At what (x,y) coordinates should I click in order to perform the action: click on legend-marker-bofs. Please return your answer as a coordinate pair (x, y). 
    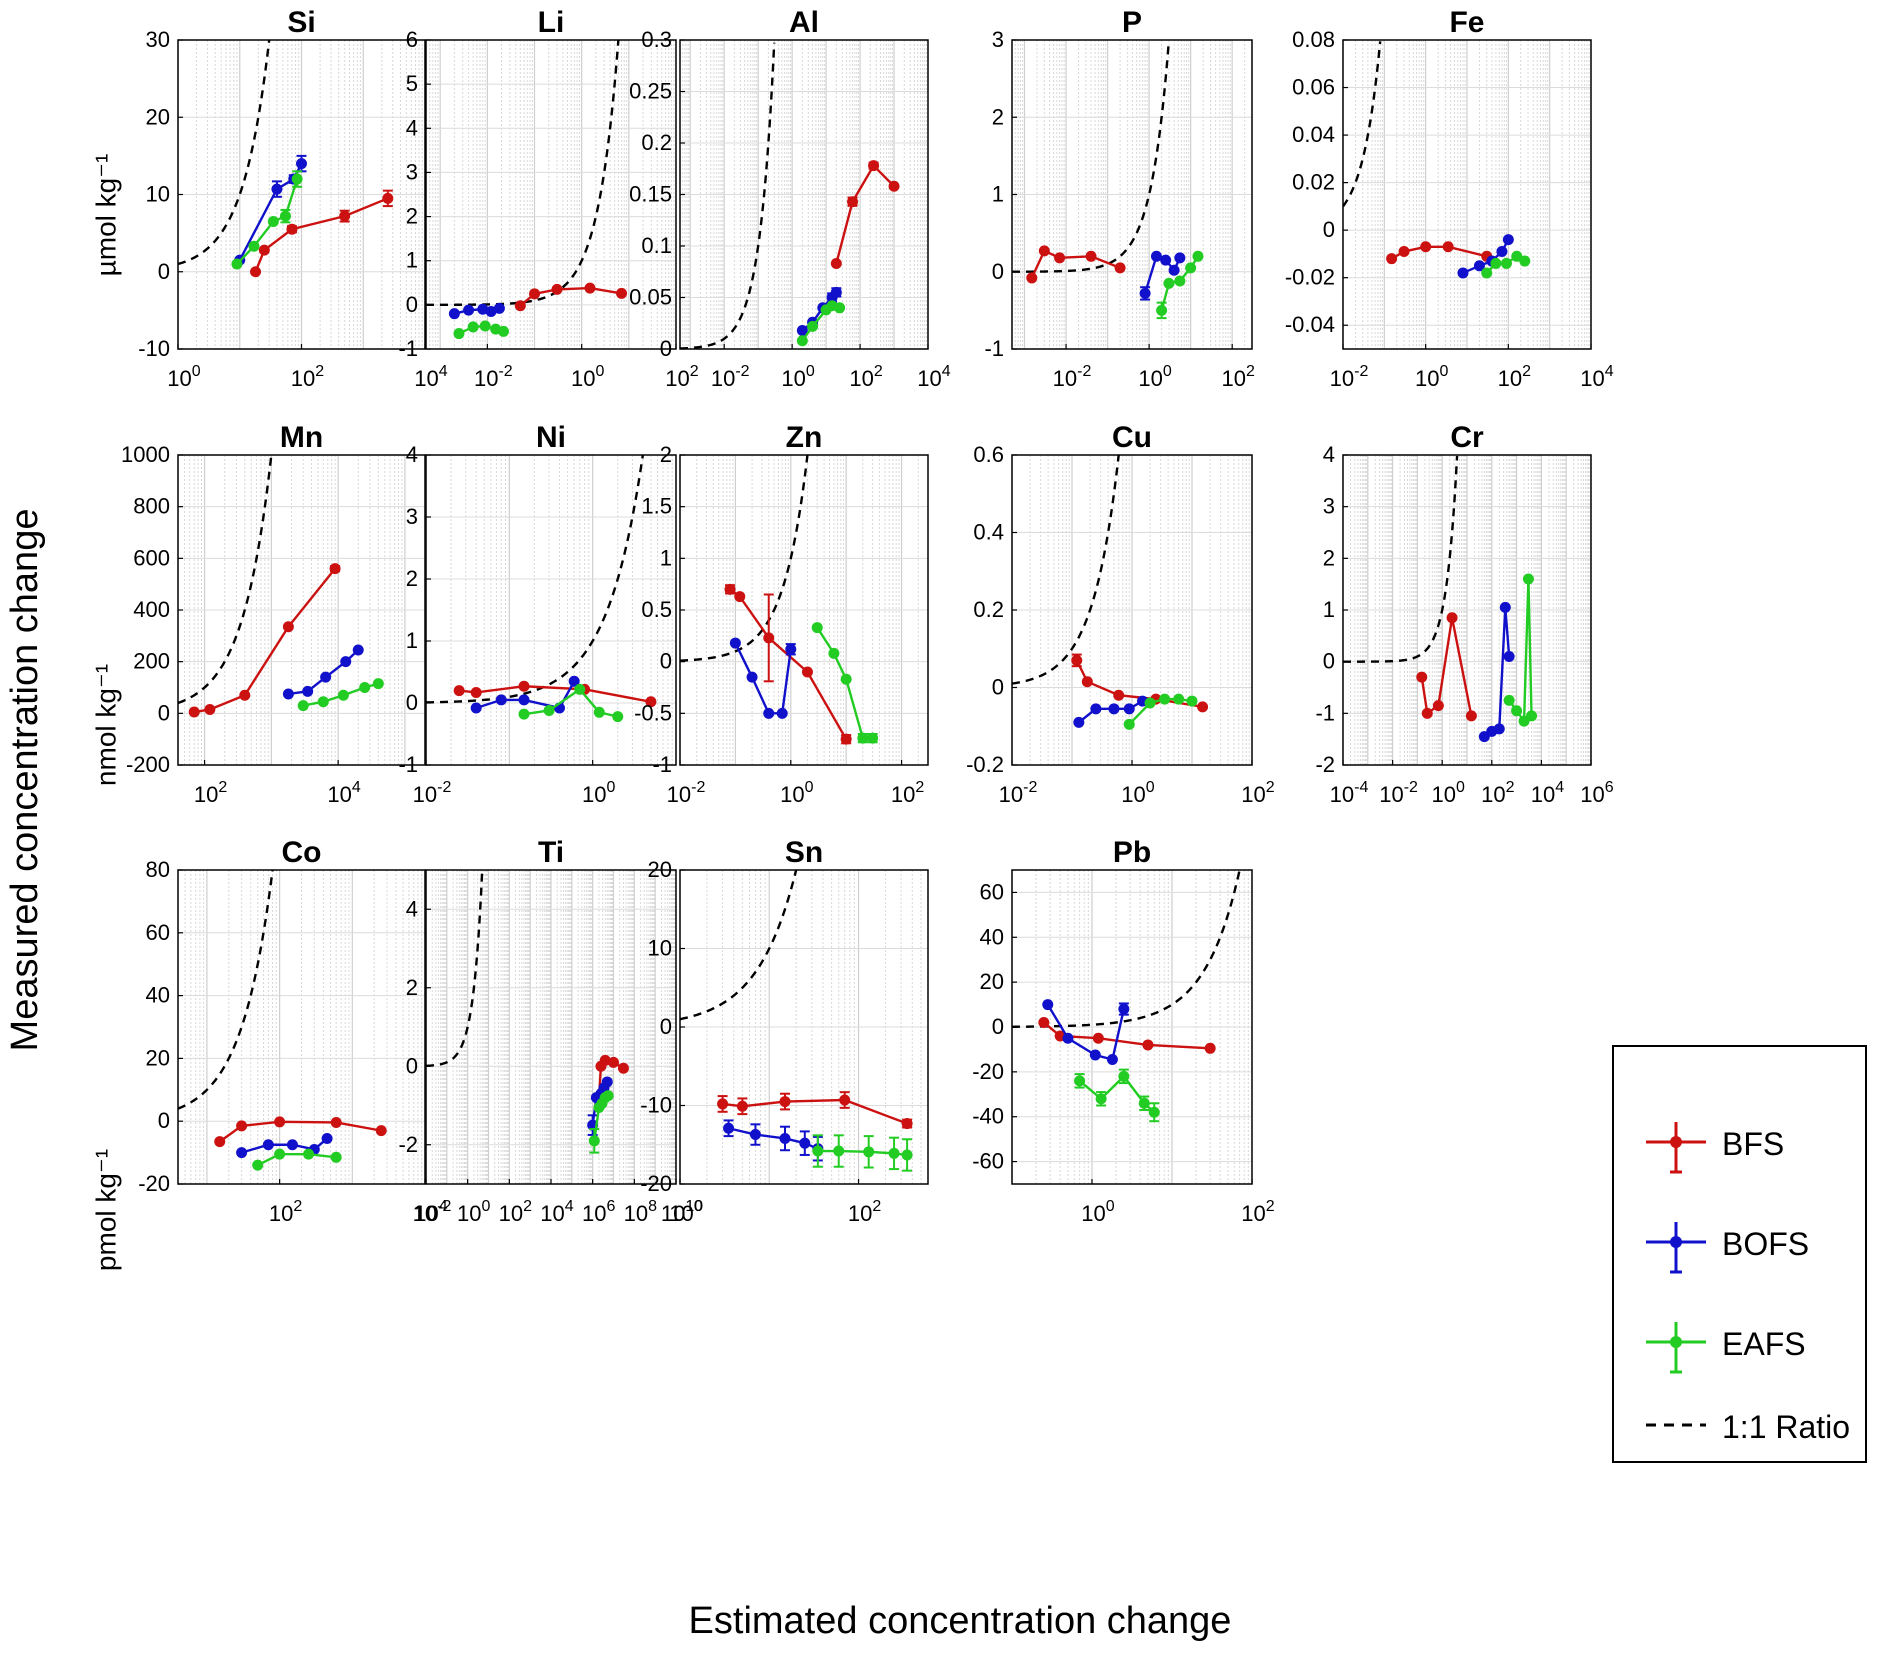
    Looking at the image, I should click on (1676, 1248).